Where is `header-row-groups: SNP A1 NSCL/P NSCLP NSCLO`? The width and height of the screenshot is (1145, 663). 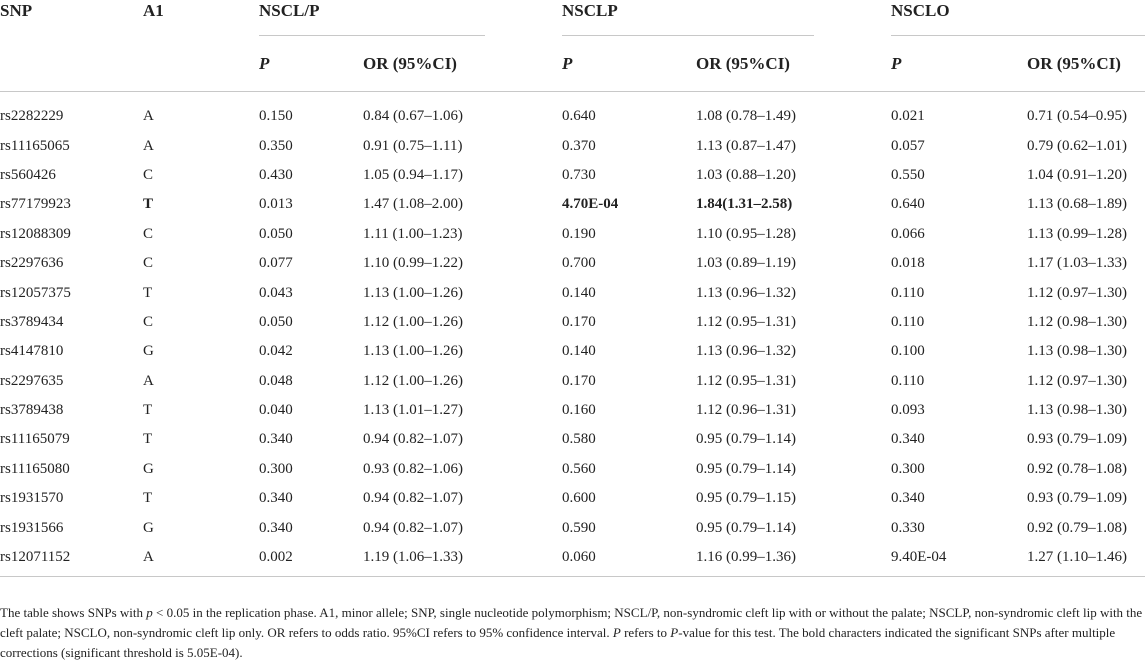
header-row-groups: SNP A1 NSCL/P NSCLP NSCLO is located at coordinates (572, 18).